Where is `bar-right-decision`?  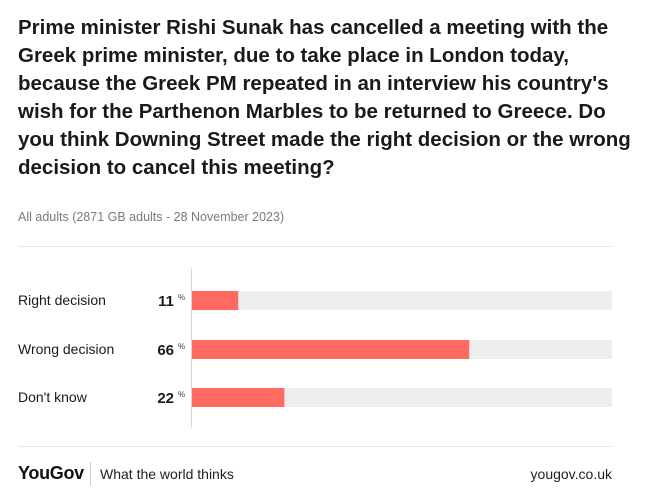 bar-right-decision is located at coordinates (215, 300).